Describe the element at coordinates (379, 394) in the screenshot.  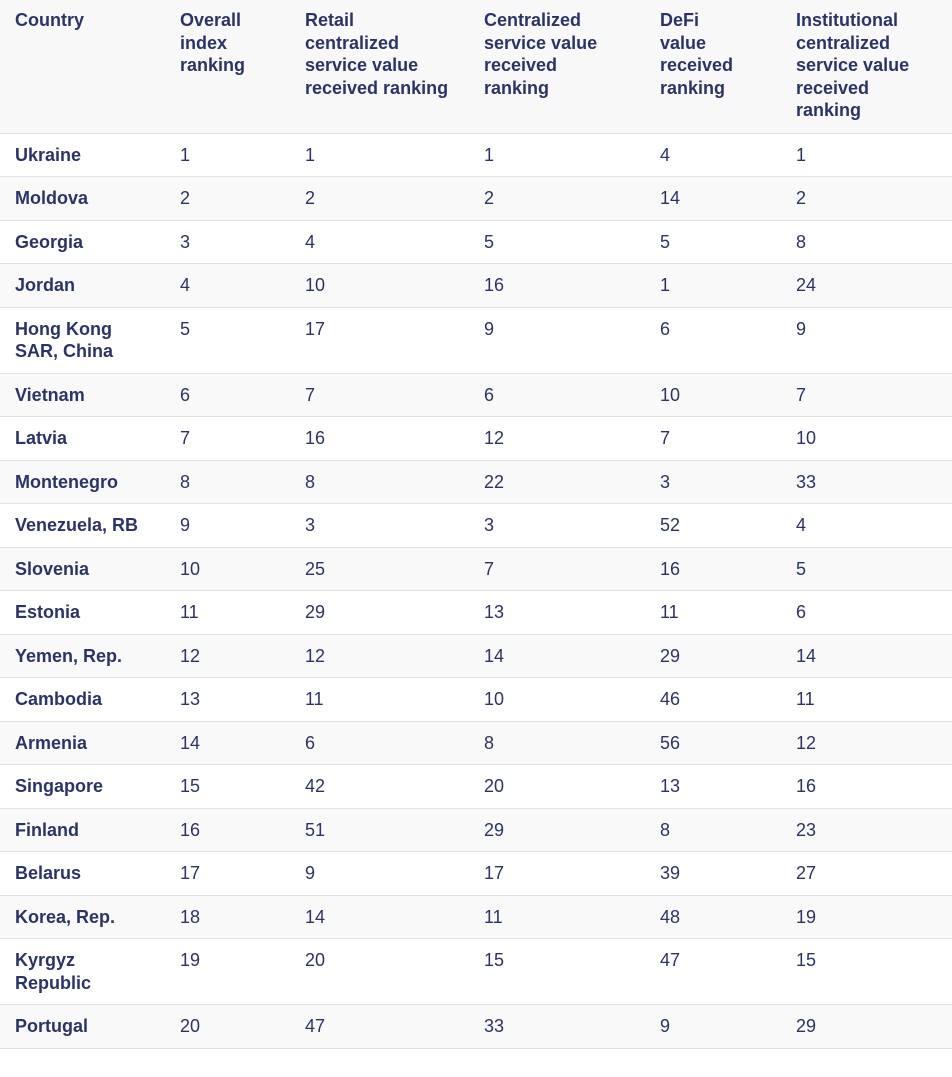
I see `cell-retail-centralized-ranking: 7` at that location.